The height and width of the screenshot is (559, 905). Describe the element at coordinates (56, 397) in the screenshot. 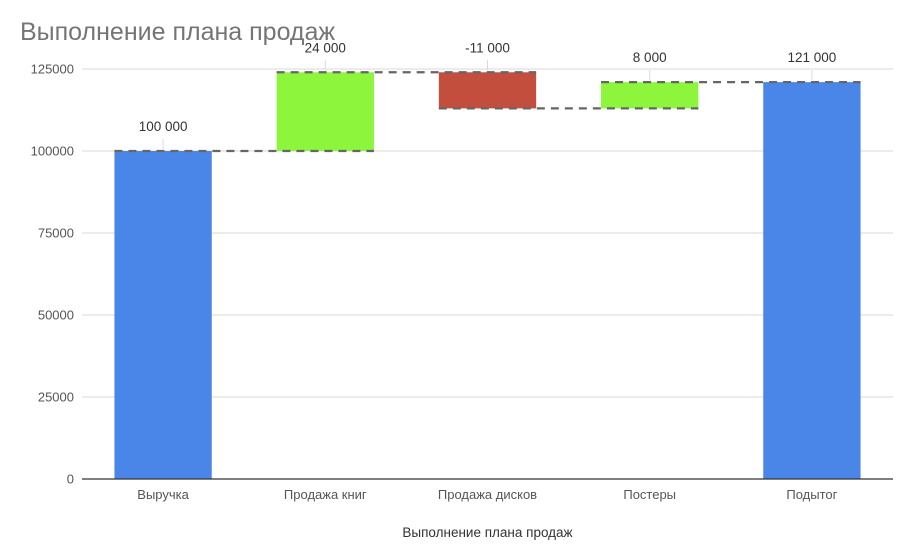

I see `y-tick-label: 25000` at that location.